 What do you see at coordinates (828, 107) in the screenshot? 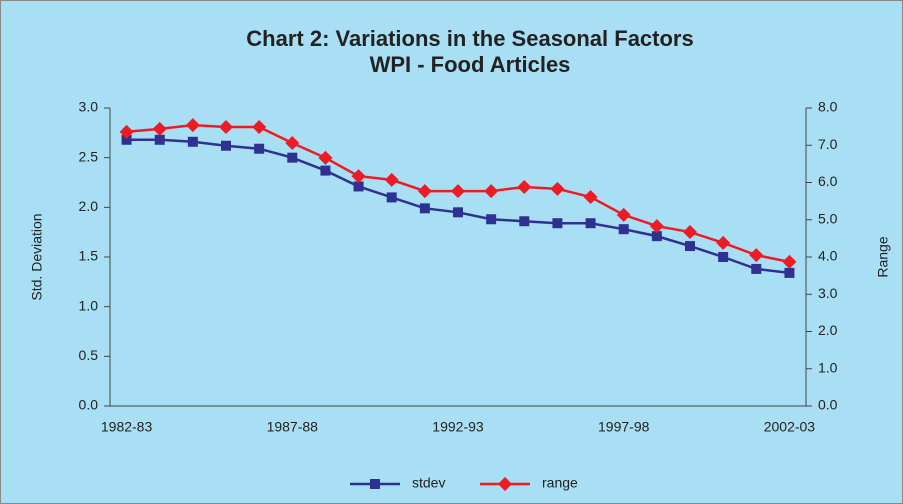
I see `y2-tick-label: 8.0` at bounding box center [828, 107].